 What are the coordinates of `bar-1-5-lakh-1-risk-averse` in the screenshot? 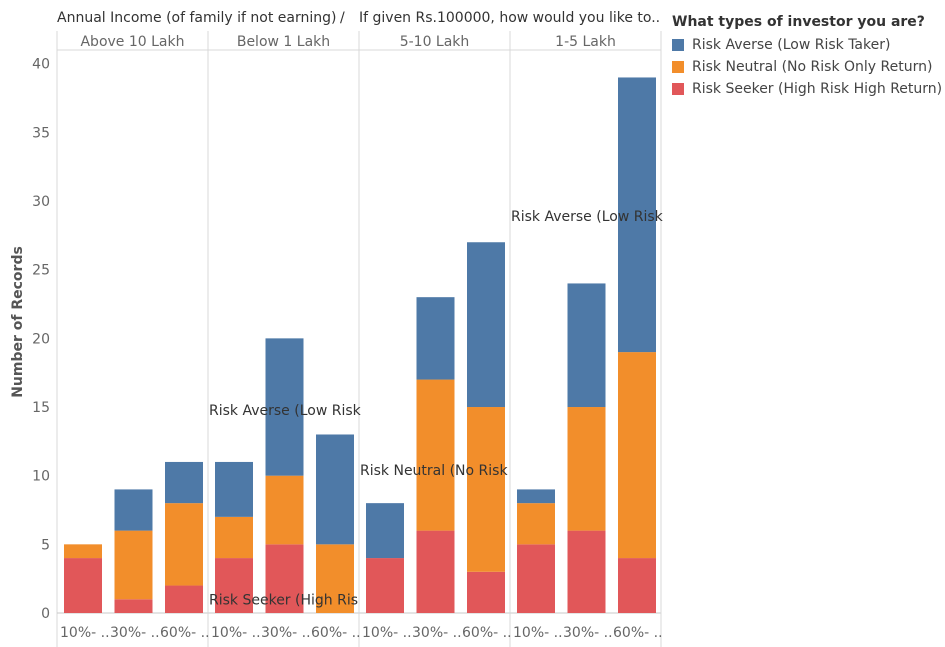 It's located at (536, 496).